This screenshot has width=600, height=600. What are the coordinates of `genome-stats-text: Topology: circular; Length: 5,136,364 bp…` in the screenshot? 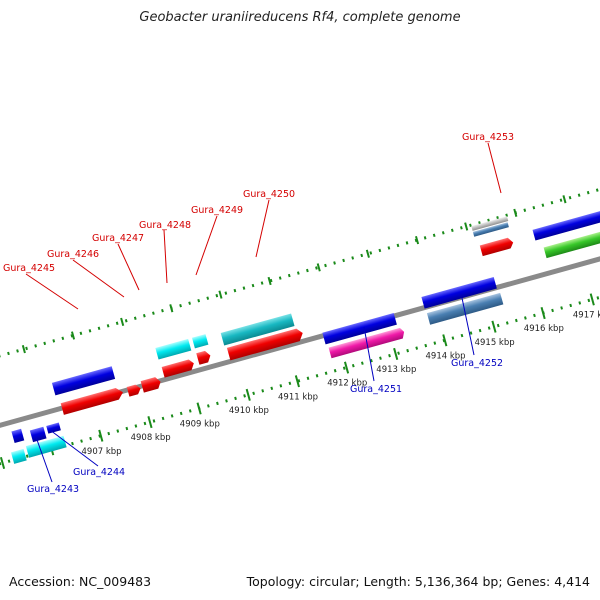 It's located at (418, 581).